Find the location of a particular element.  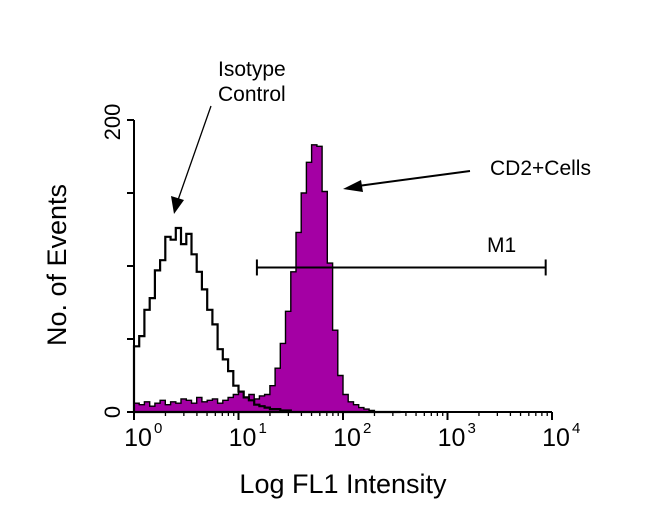

isotype-label-line1: Isotype is located at coordinates (252, 69).